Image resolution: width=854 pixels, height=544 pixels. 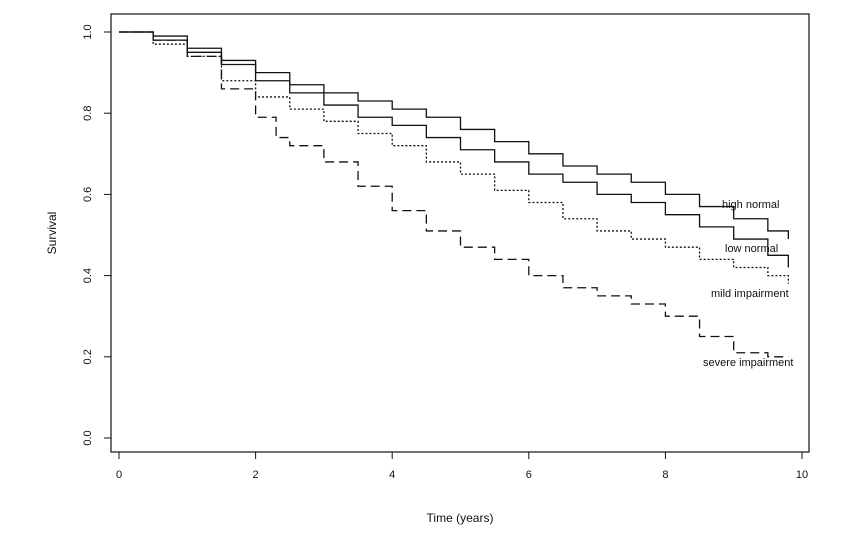 I want to click on x-tick-label: 0, so click(x=119, y=475).